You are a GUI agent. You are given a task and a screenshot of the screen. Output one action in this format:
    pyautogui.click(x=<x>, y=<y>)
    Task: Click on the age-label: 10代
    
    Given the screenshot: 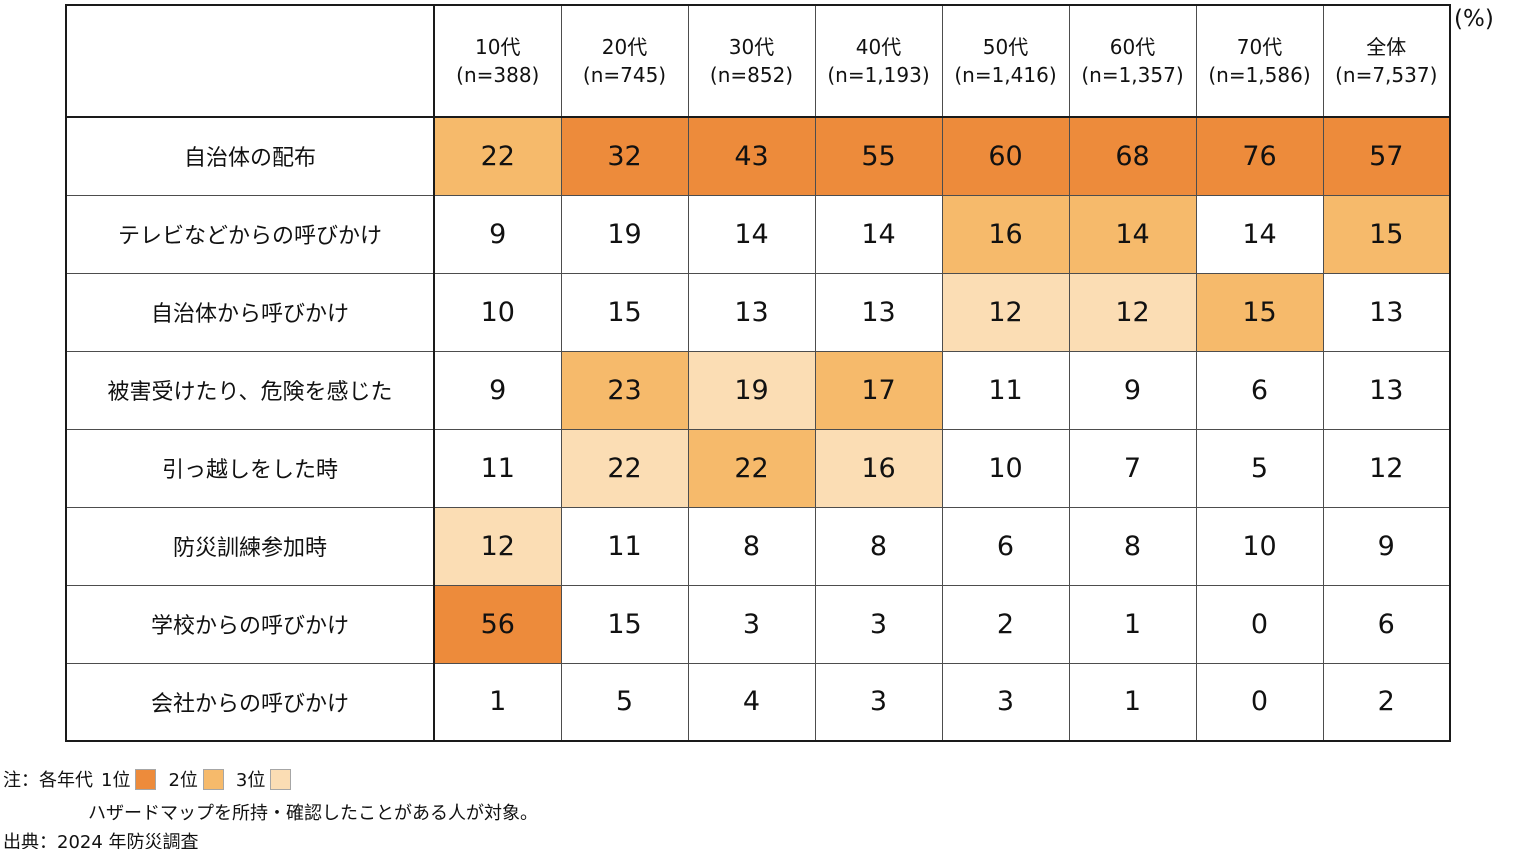 What is the action you would take?
    pyautogui.click(x=498, y=47)
    